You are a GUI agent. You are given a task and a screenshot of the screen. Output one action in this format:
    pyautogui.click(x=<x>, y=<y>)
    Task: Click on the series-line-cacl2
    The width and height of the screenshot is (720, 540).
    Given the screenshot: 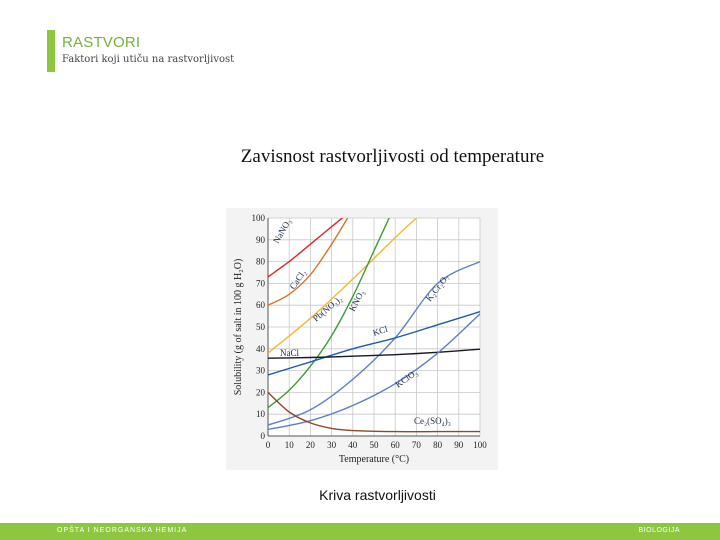 What is the action you would take?
    pyautogui.click(x=308, y=262)
    